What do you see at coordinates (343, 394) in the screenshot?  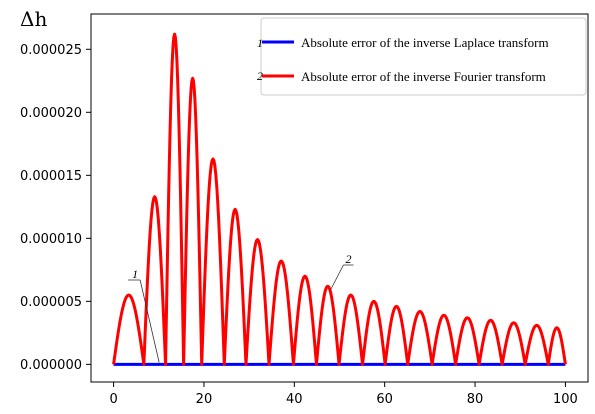 I see `x-axis: 0 20 40 60 80 100` at bounding box center [343, 394].